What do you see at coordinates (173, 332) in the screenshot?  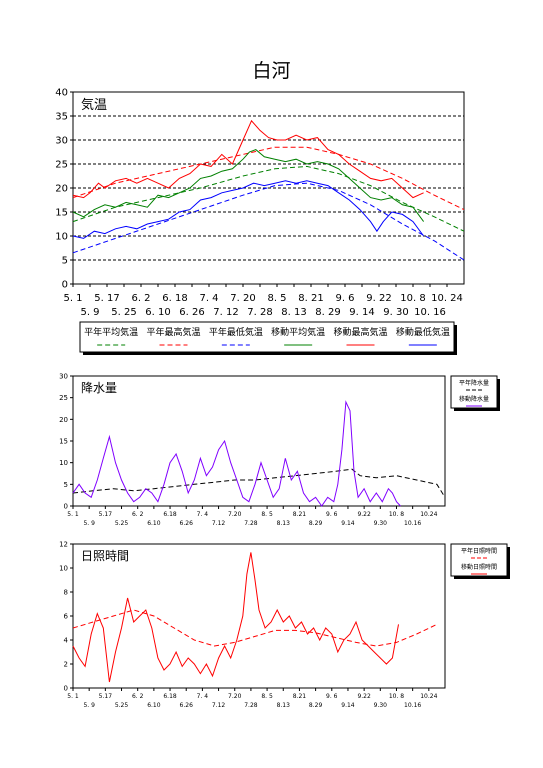 I see `legend-label: 平年最高気温` at bounding box center [173, 332].